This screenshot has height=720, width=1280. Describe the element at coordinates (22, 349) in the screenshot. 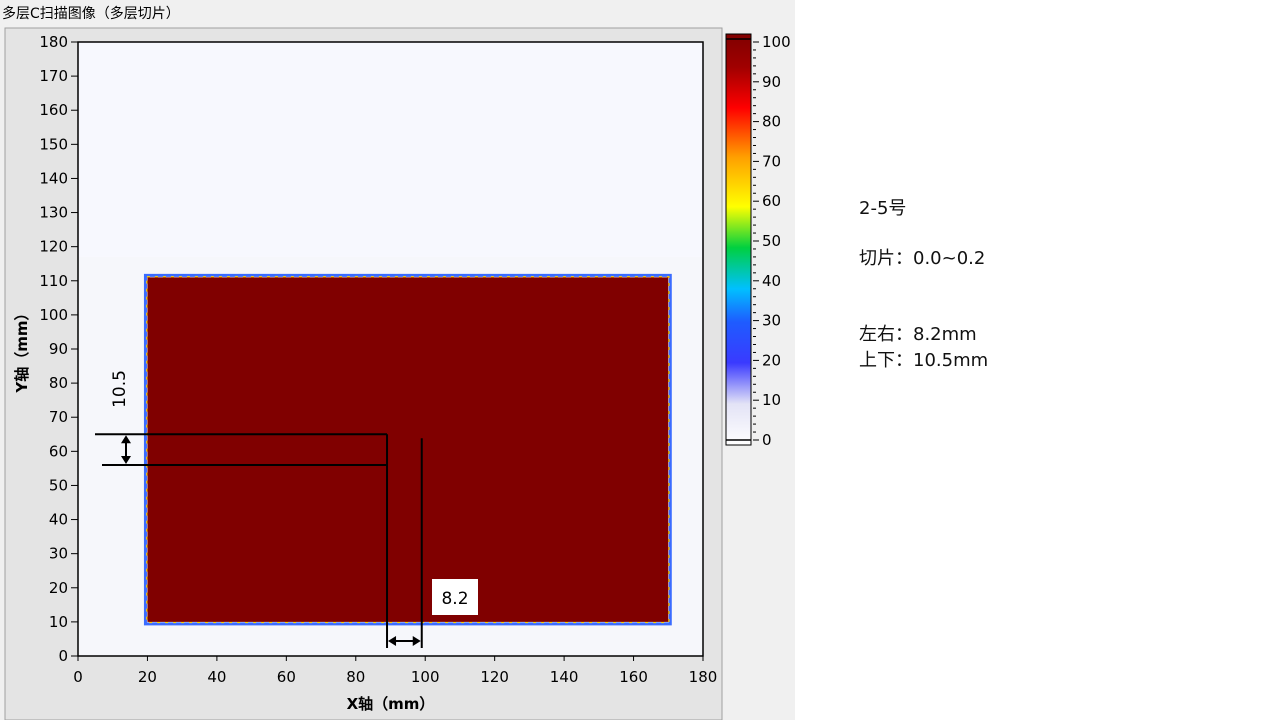

I see `y-axis-label: Y轴（mm）` at that location.